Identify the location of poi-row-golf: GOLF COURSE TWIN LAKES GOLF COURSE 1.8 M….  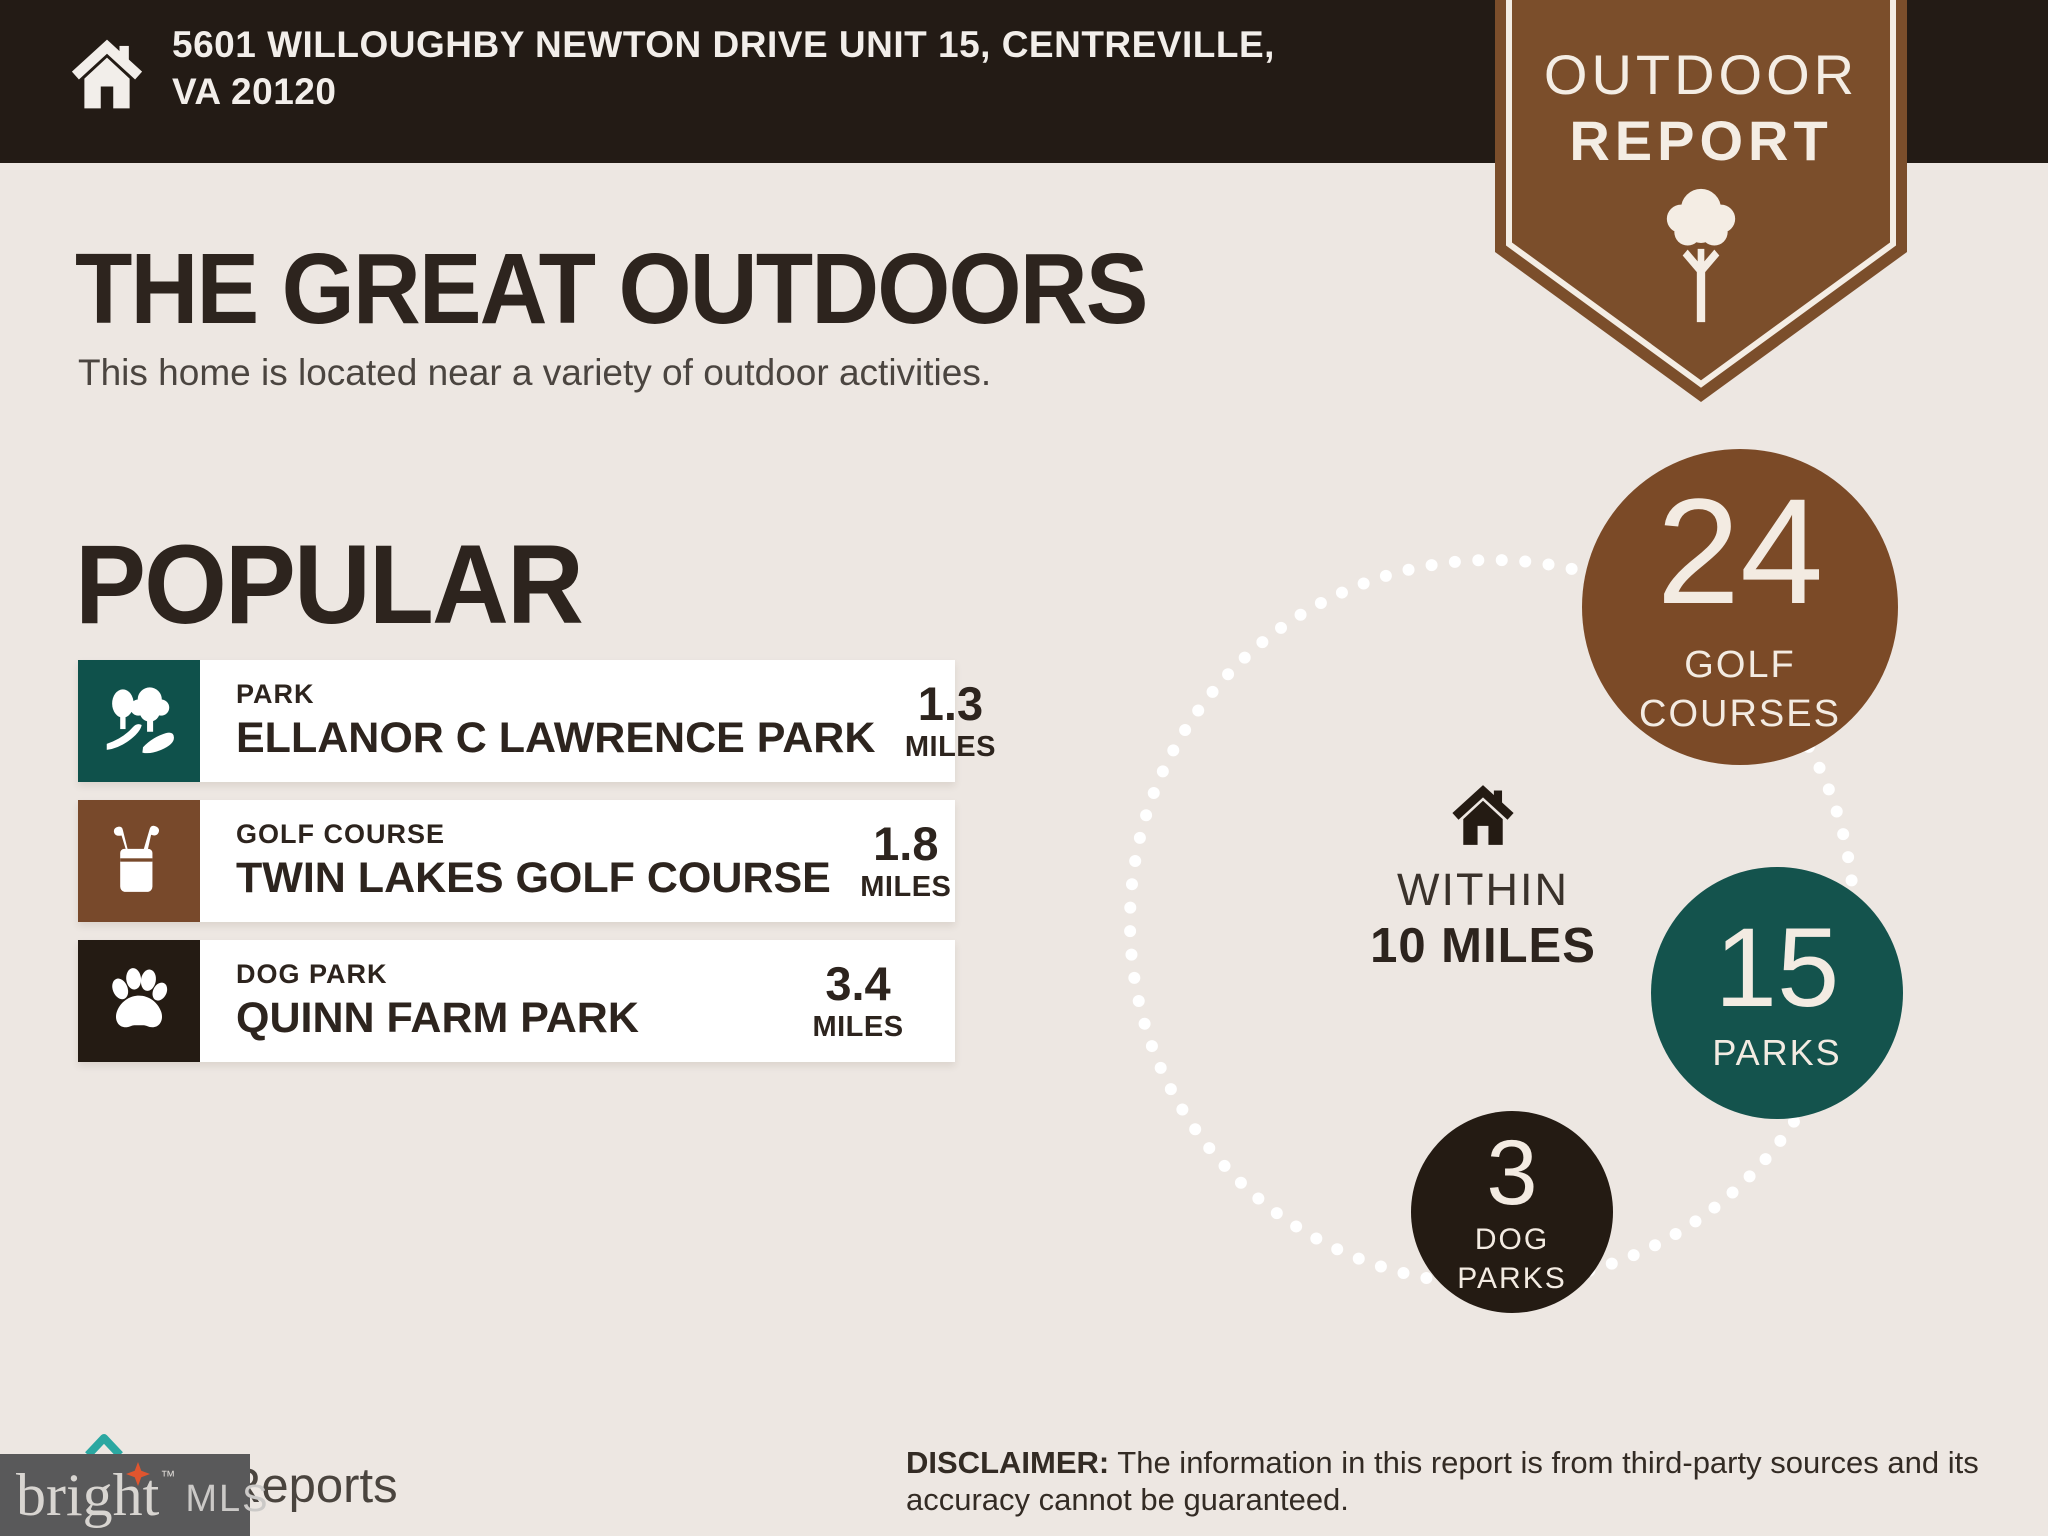
(516, 861).